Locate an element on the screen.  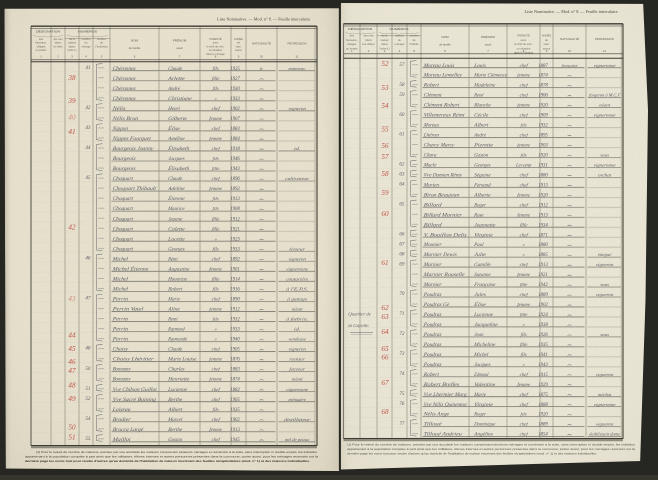
svg-text: à fothrin. is located at coordinates (297, 319).